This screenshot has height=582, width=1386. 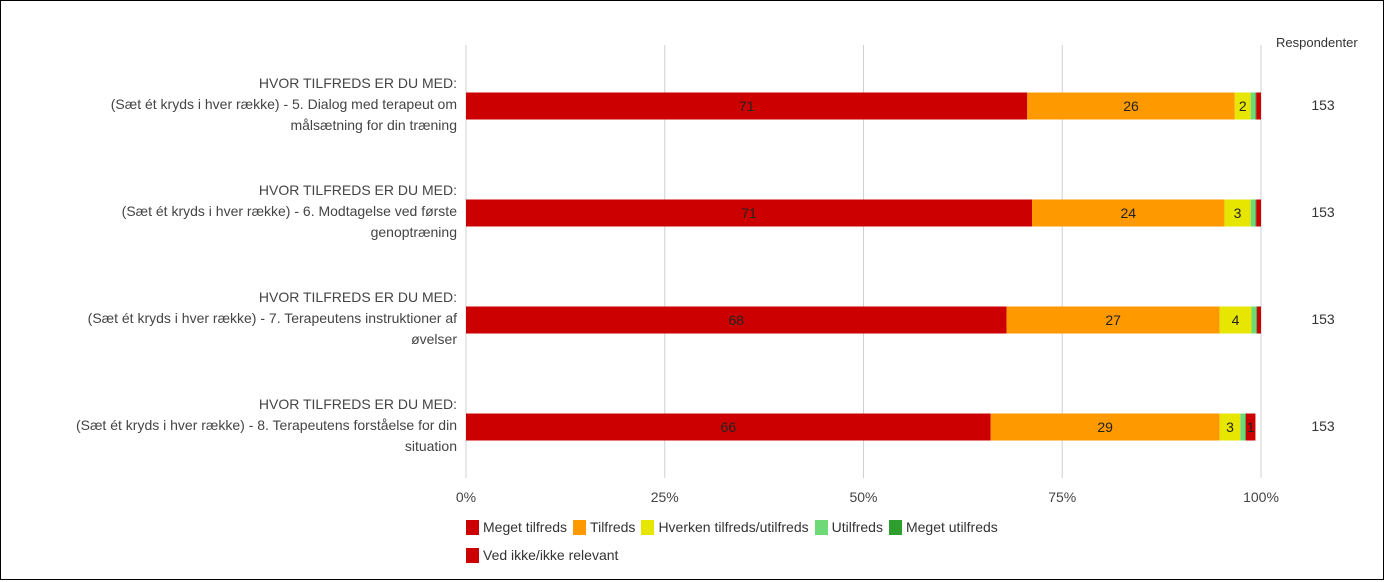 I want to click on category-label-line: situation, so click(x=430, y=446).